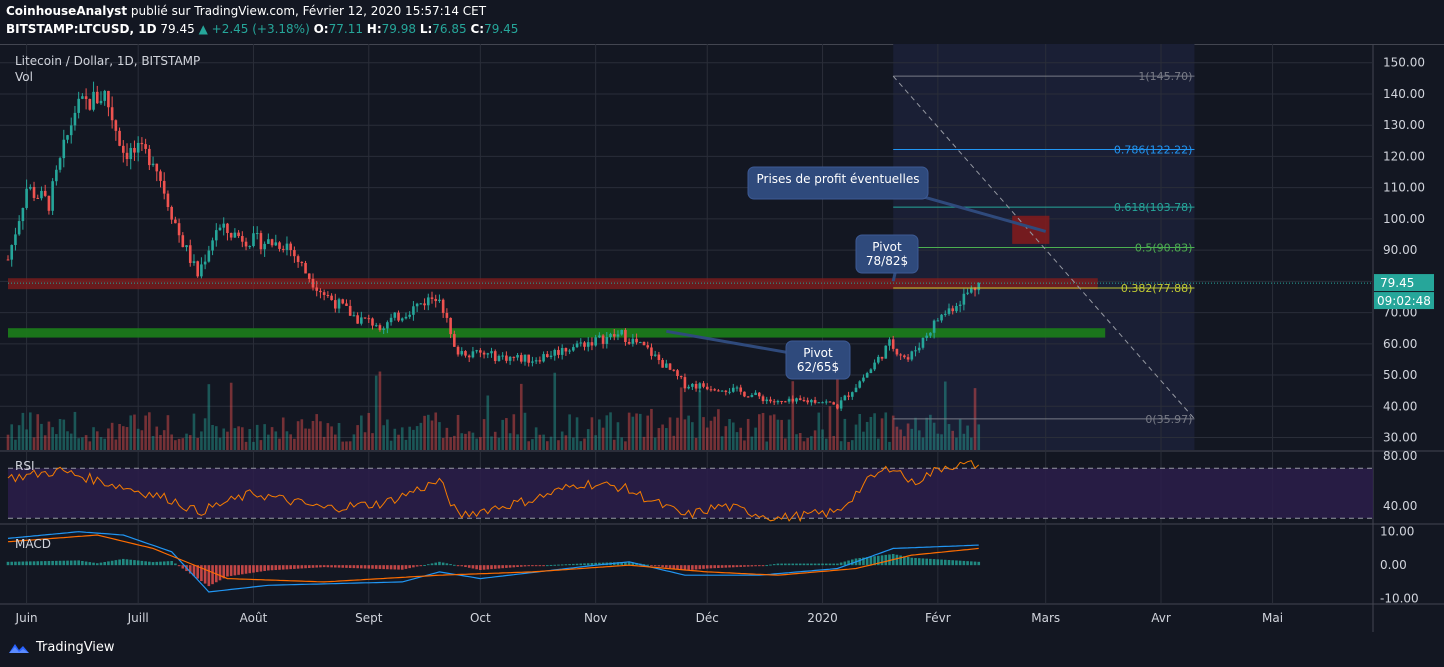  Describe the element at coordinates (1404, 188) in the screenshot. I see `price-tick-label: 110.00` at that location.